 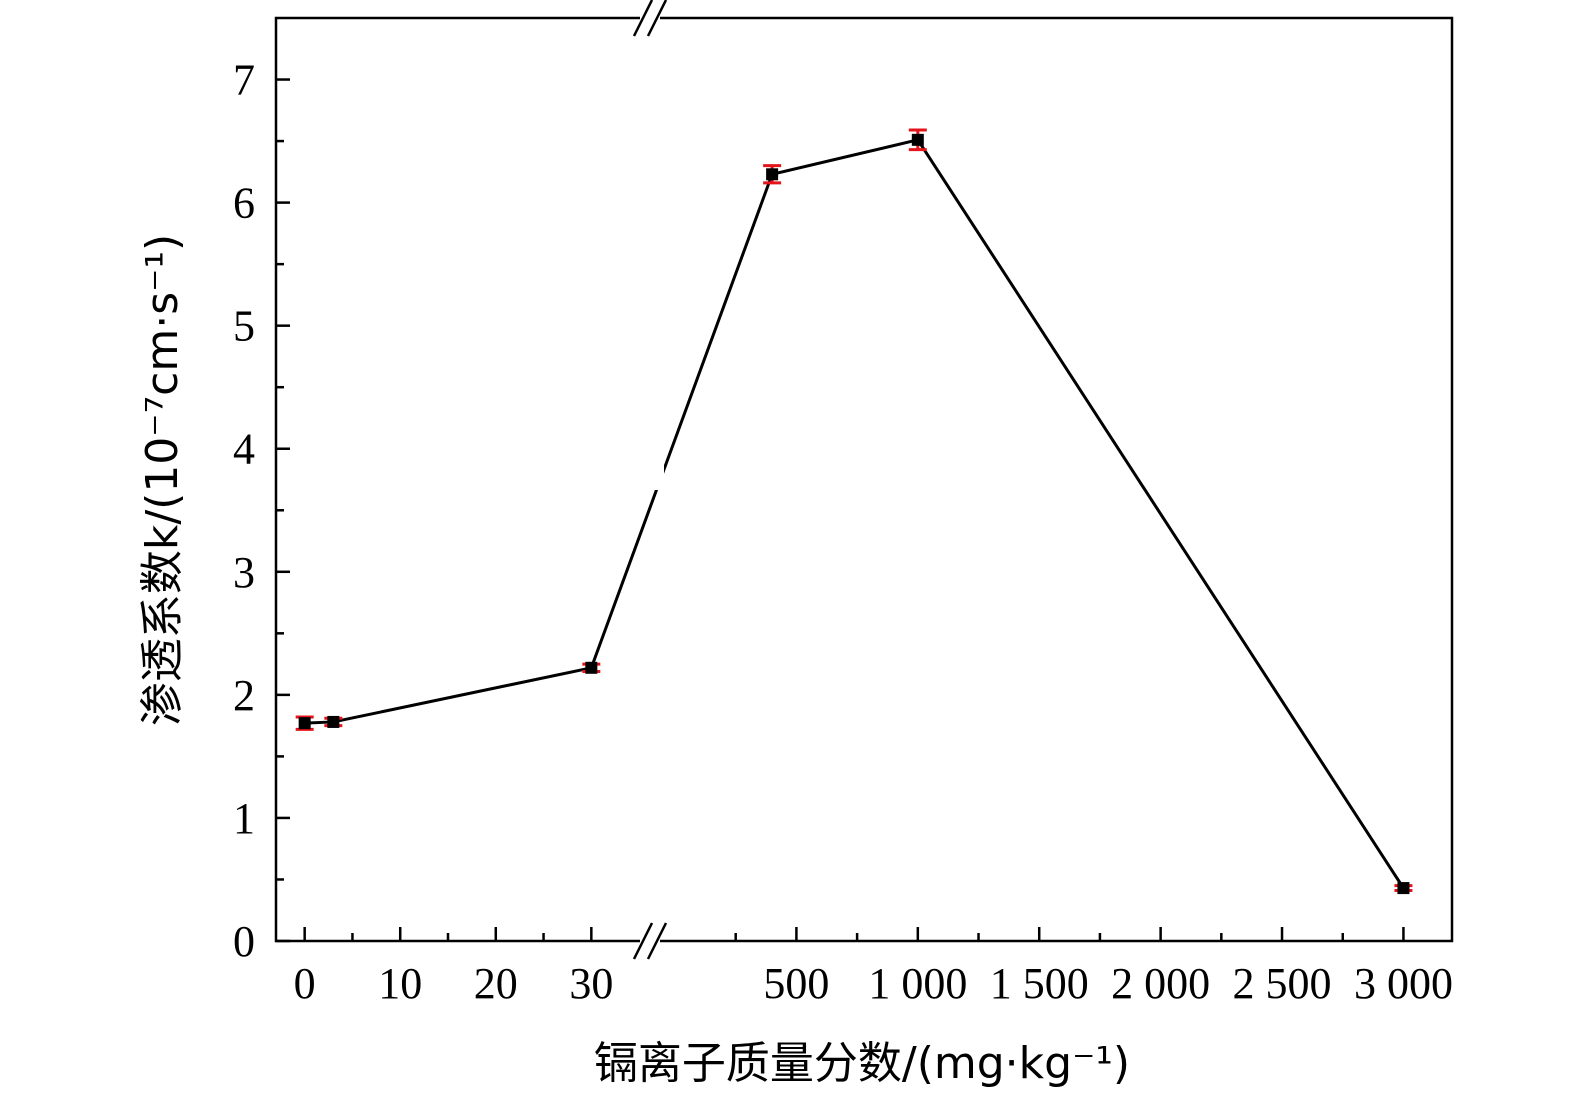 I want to click on x-tick-label: 2 500, so click(x=1282, y=983).